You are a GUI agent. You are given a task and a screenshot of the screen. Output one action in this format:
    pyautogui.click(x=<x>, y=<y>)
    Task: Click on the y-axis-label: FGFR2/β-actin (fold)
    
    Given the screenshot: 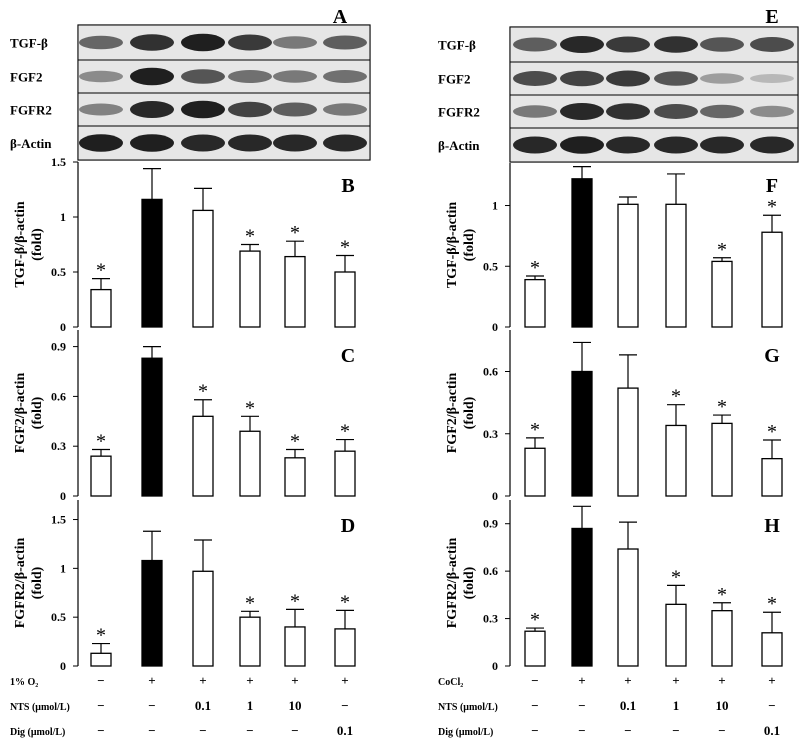 What is the action you would take?
    pyautogui.click(x=461, y=583)
    